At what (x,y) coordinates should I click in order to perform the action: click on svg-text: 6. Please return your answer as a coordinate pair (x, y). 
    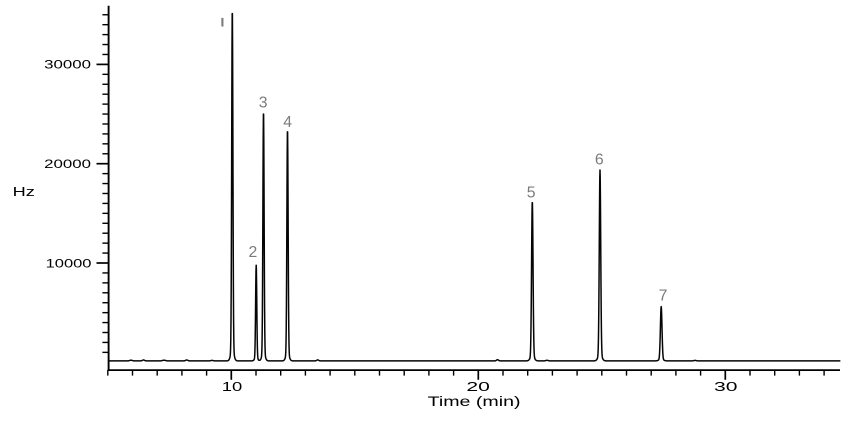
    Looking at the image, I should click on (599, 160).